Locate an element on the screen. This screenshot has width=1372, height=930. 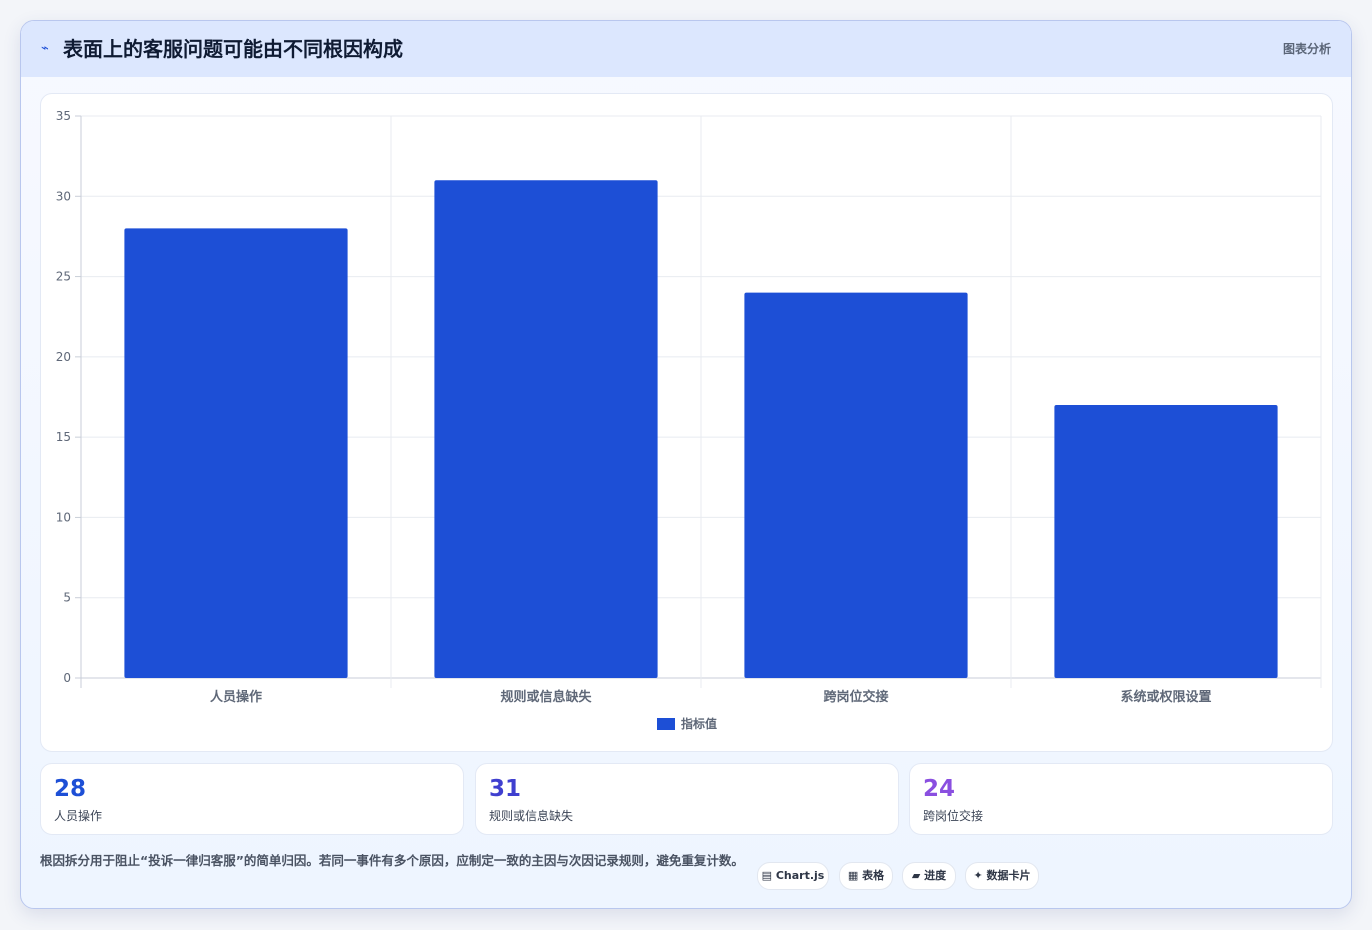
x-tick-label: 人员操作 is located at coordinates (236, 697).